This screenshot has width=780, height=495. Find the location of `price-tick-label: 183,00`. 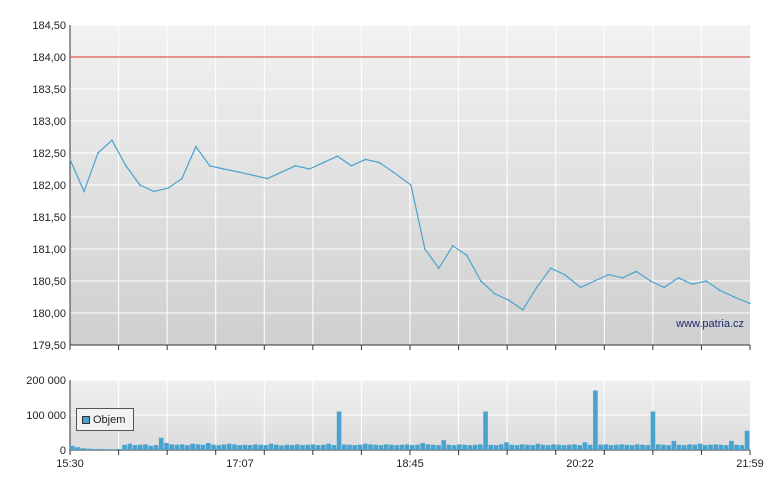

price-tick-label: 183,00 is located at coordinates (49, 122).